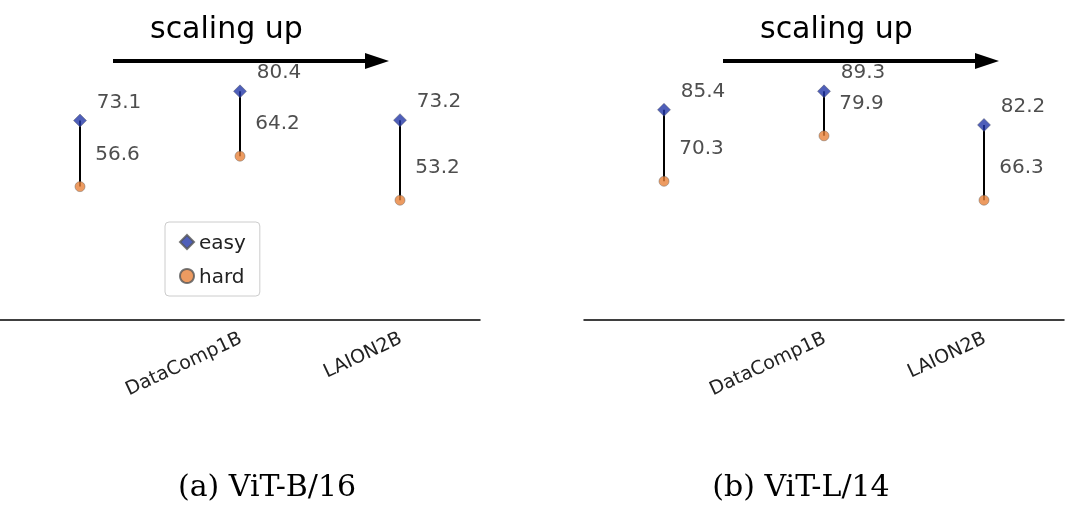  I want to click on data-label: 73.1, so click(119, 100).